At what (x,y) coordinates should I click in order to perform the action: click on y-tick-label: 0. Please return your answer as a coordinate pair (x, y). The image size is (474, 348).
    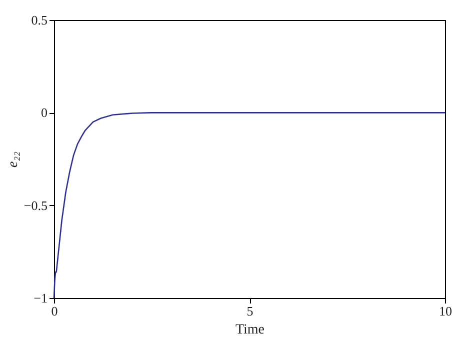
    Looking at the image, I should click on (44, 112).